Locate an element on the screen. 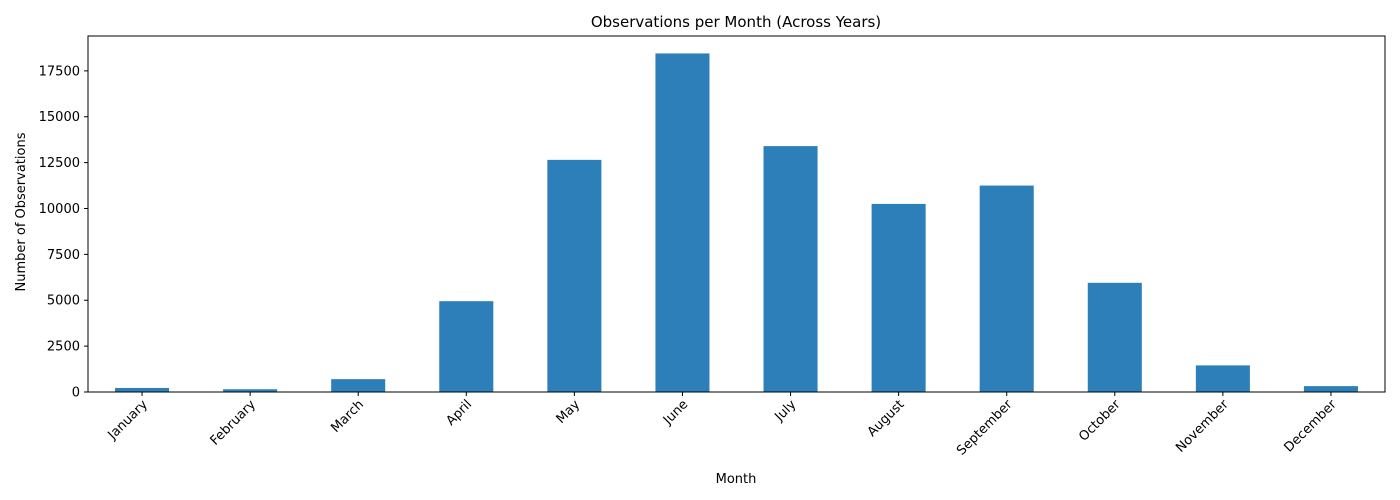  x-tick-label: January is located at coordinates (128, 420).